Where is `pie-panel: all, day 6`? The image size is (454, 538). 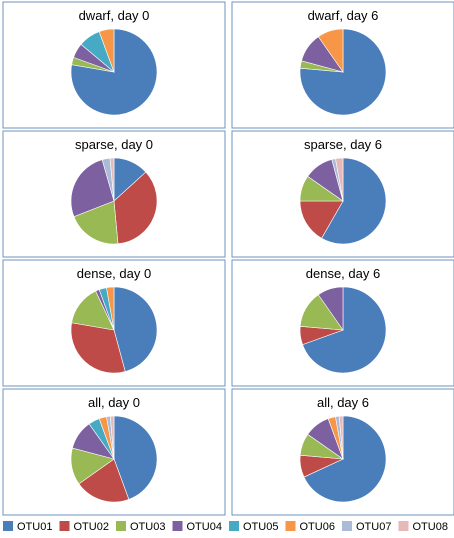 pie-panel: all, day 6 is located at coordinates (342, 452).